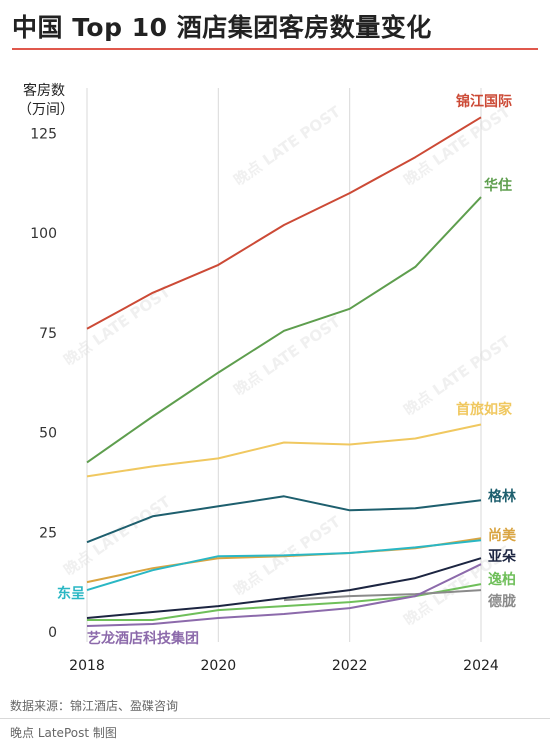 The width and height of the screenshot is (550, 745). What do you see at coordinates (502, 496) in the screenshot?
I see `series-label-3: 格林` at bounding box center [502, 496].